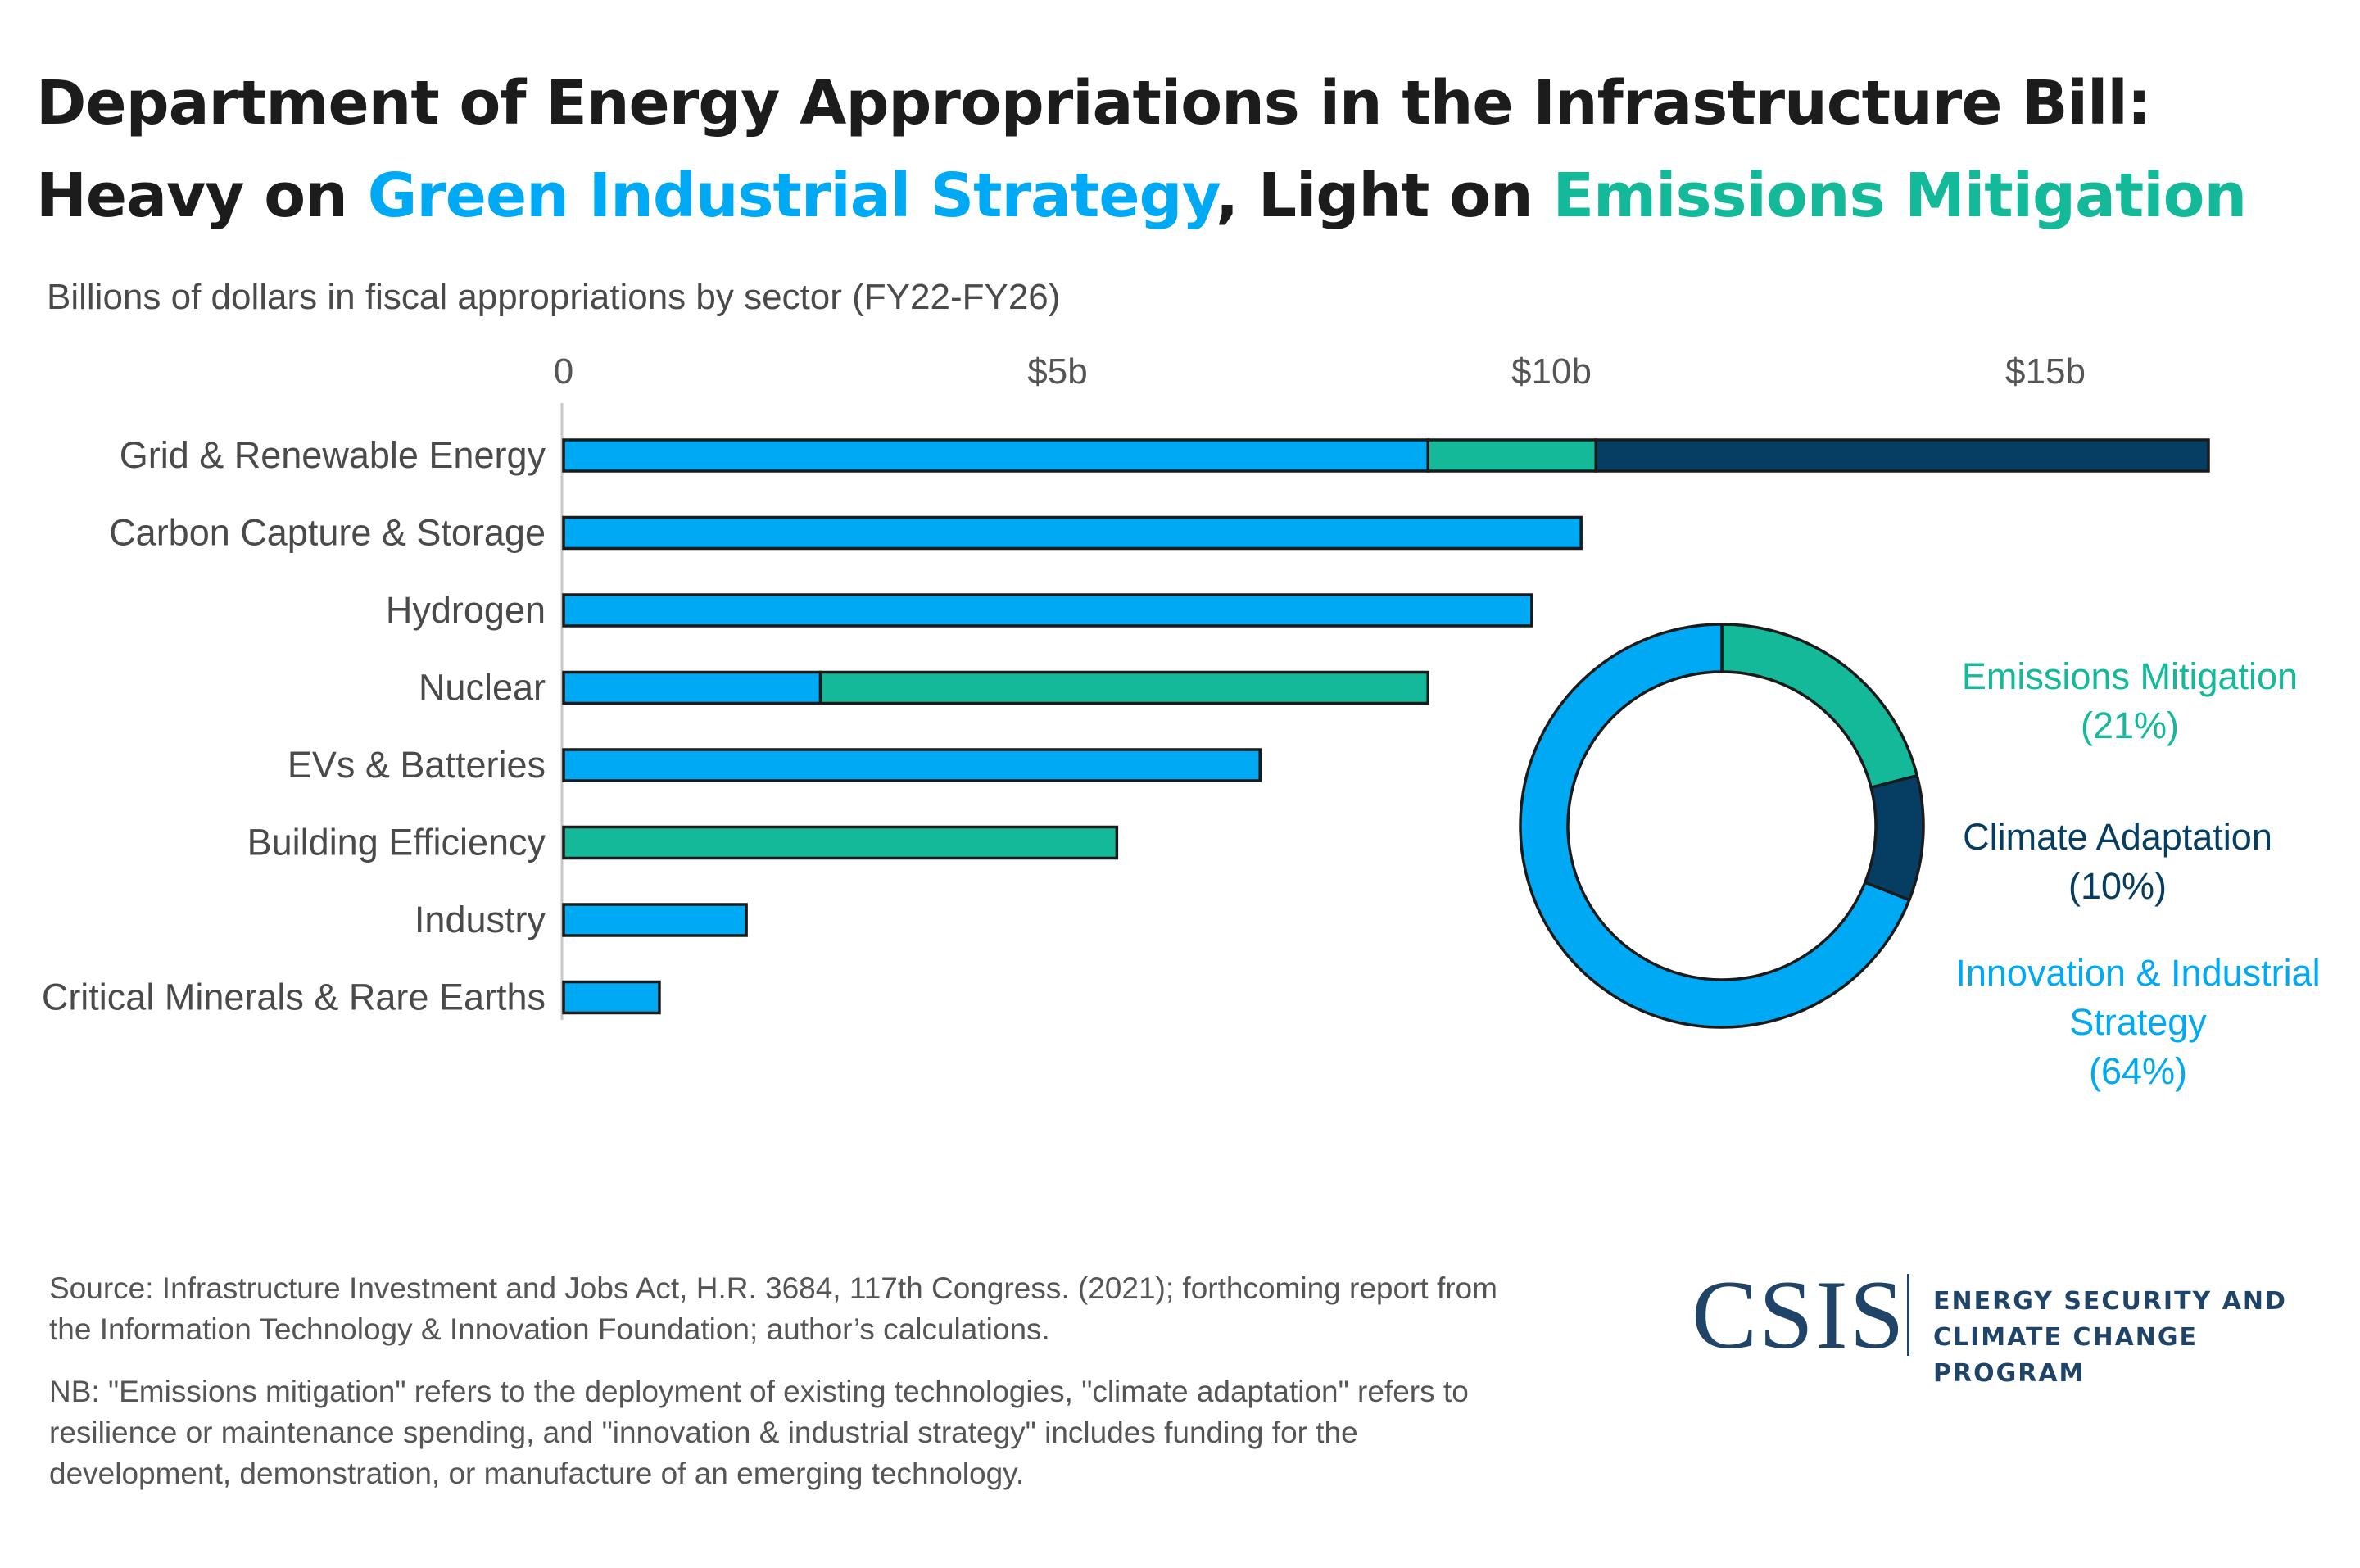  Describe the element at coordinates (1799, 1315) in the screenshot. I see `csis-wordmark: CSIS` at that location.